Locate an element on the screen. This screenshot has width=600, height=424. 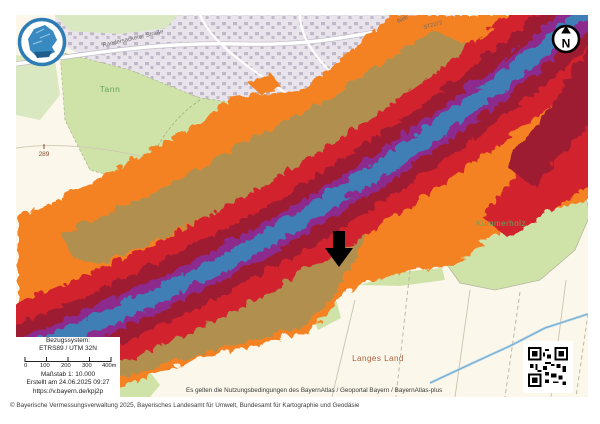
marker-arrow-icon is located at coordinates (339, 249).